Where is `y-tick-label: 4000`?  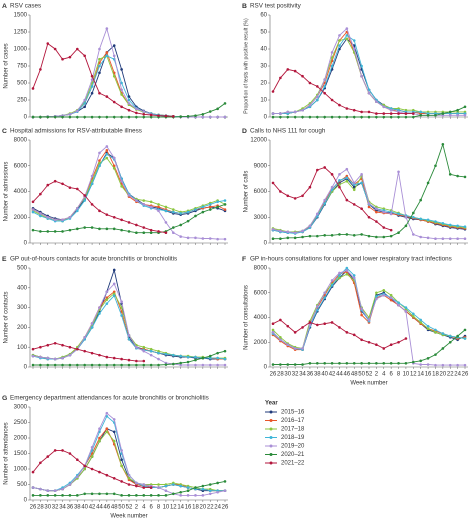 y-tick-label: 4000 is located at coordinates (261, 318).